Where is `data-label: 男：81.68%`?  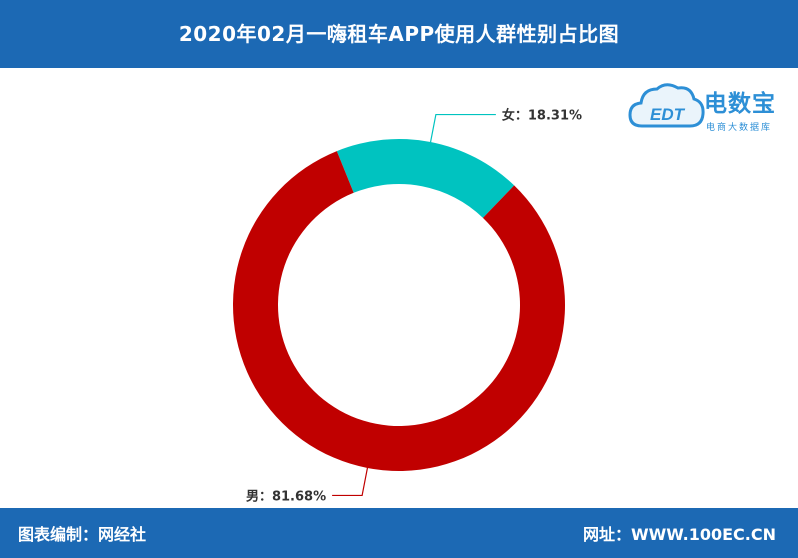 data-label: 男：81.68% is located at coordinates (286, 496).